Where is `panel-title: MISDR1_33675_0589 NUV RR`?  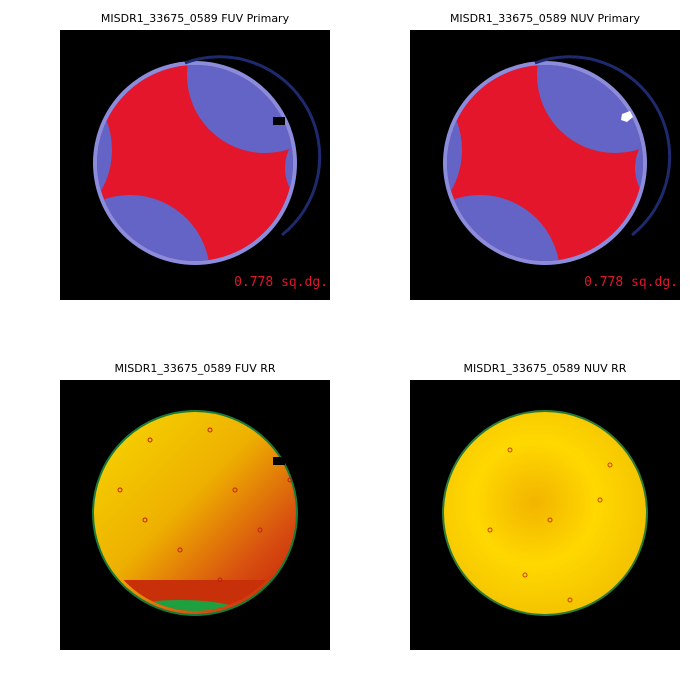 panel-title: MISDR1_33675_0589 NUV RR is located at coordinates (545, 368).